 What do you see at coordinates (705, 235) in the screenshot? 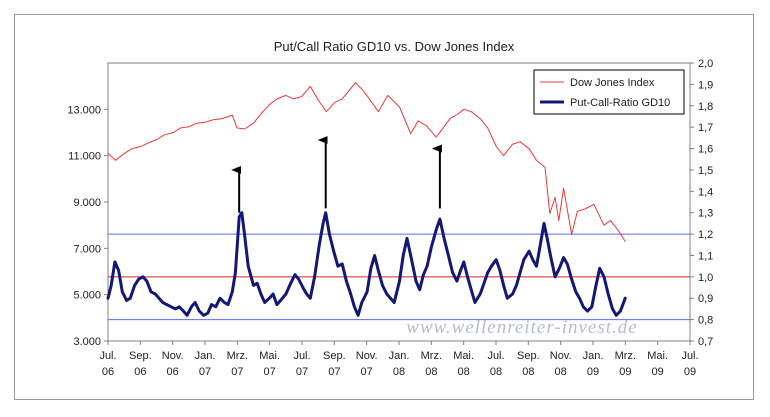
I see `y-right-tick-label: 1,2` at bounding box center [705, 235].